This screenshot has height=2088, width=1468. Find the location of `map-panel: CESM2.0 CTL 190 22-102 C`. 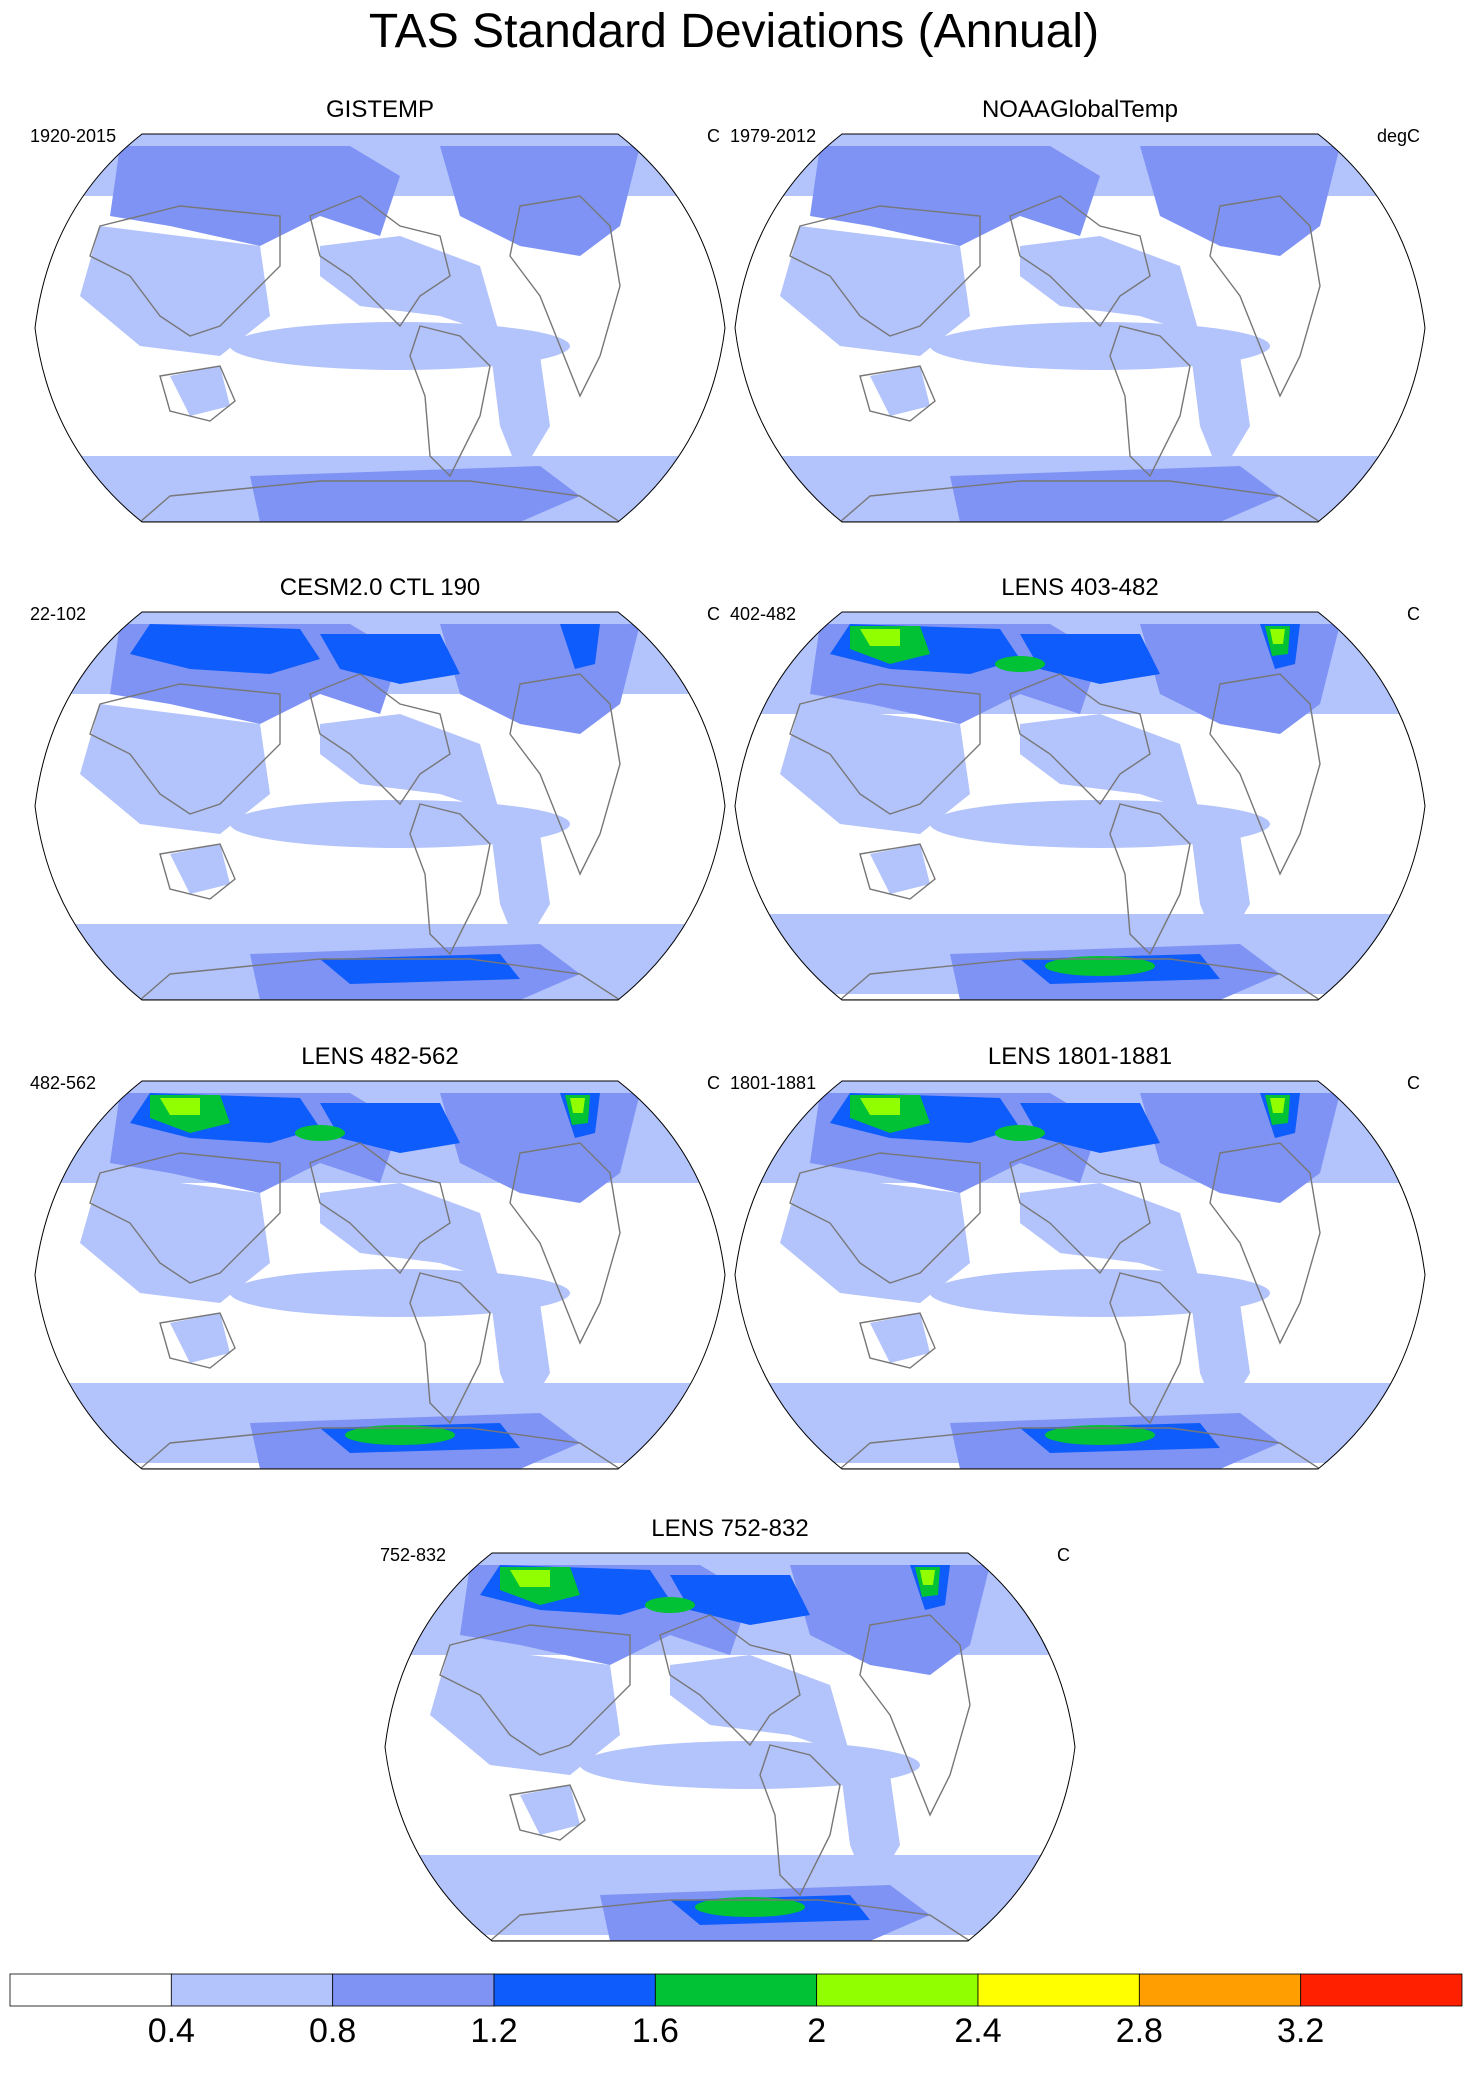

map-panel: CESM2.0 CTL 190 22-102 C is located at coordinates (380, 789).